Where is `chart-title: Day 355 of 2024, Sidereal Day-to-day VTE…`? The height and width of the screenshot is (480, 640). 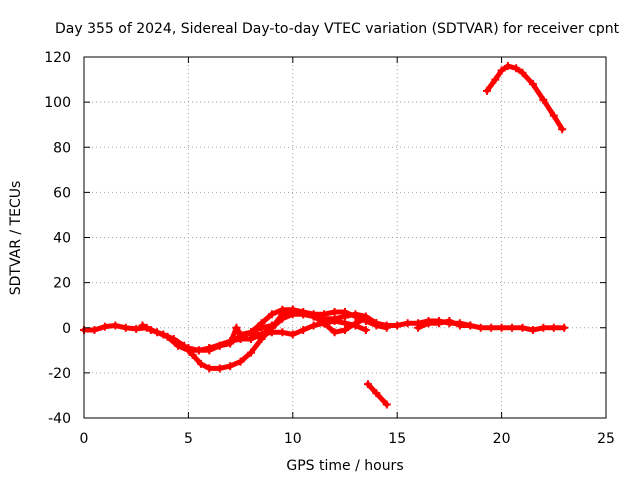 chart-title: Day 355 of 2024, Sidereal Day-to-day VTE… is located at coordinates (337, 29).